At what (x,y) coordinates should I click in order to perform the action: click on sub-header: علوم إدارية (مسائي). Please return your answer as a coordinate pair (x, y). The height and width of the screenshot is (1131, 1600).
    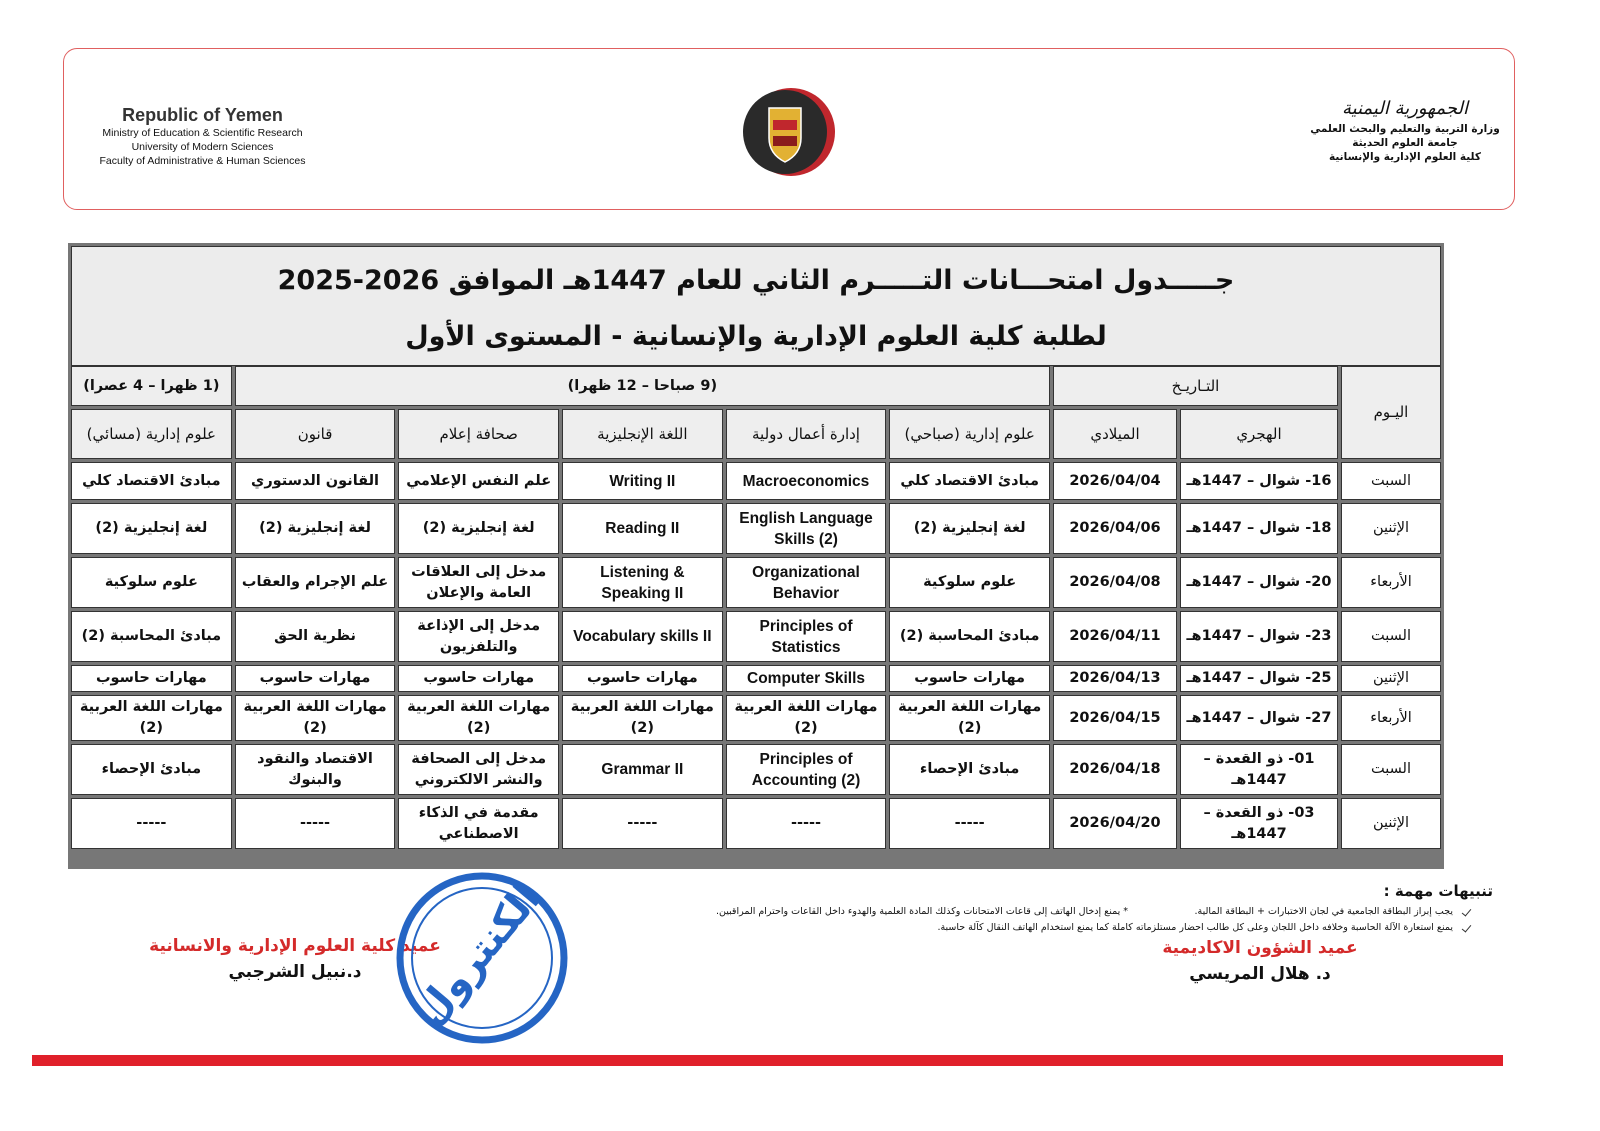
    Looking at the image, I should click on (151, 434).